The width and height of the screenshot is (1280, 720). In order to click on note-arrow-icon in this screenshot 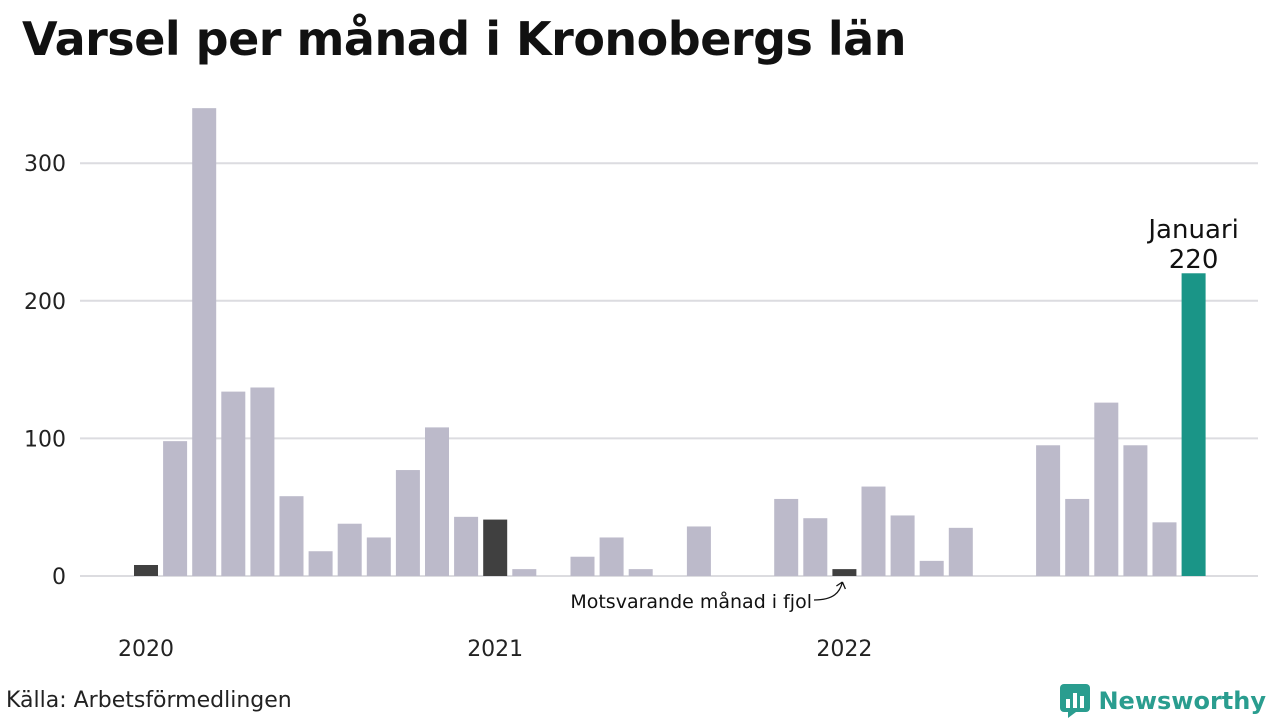, I will do `click(829, 591)`.